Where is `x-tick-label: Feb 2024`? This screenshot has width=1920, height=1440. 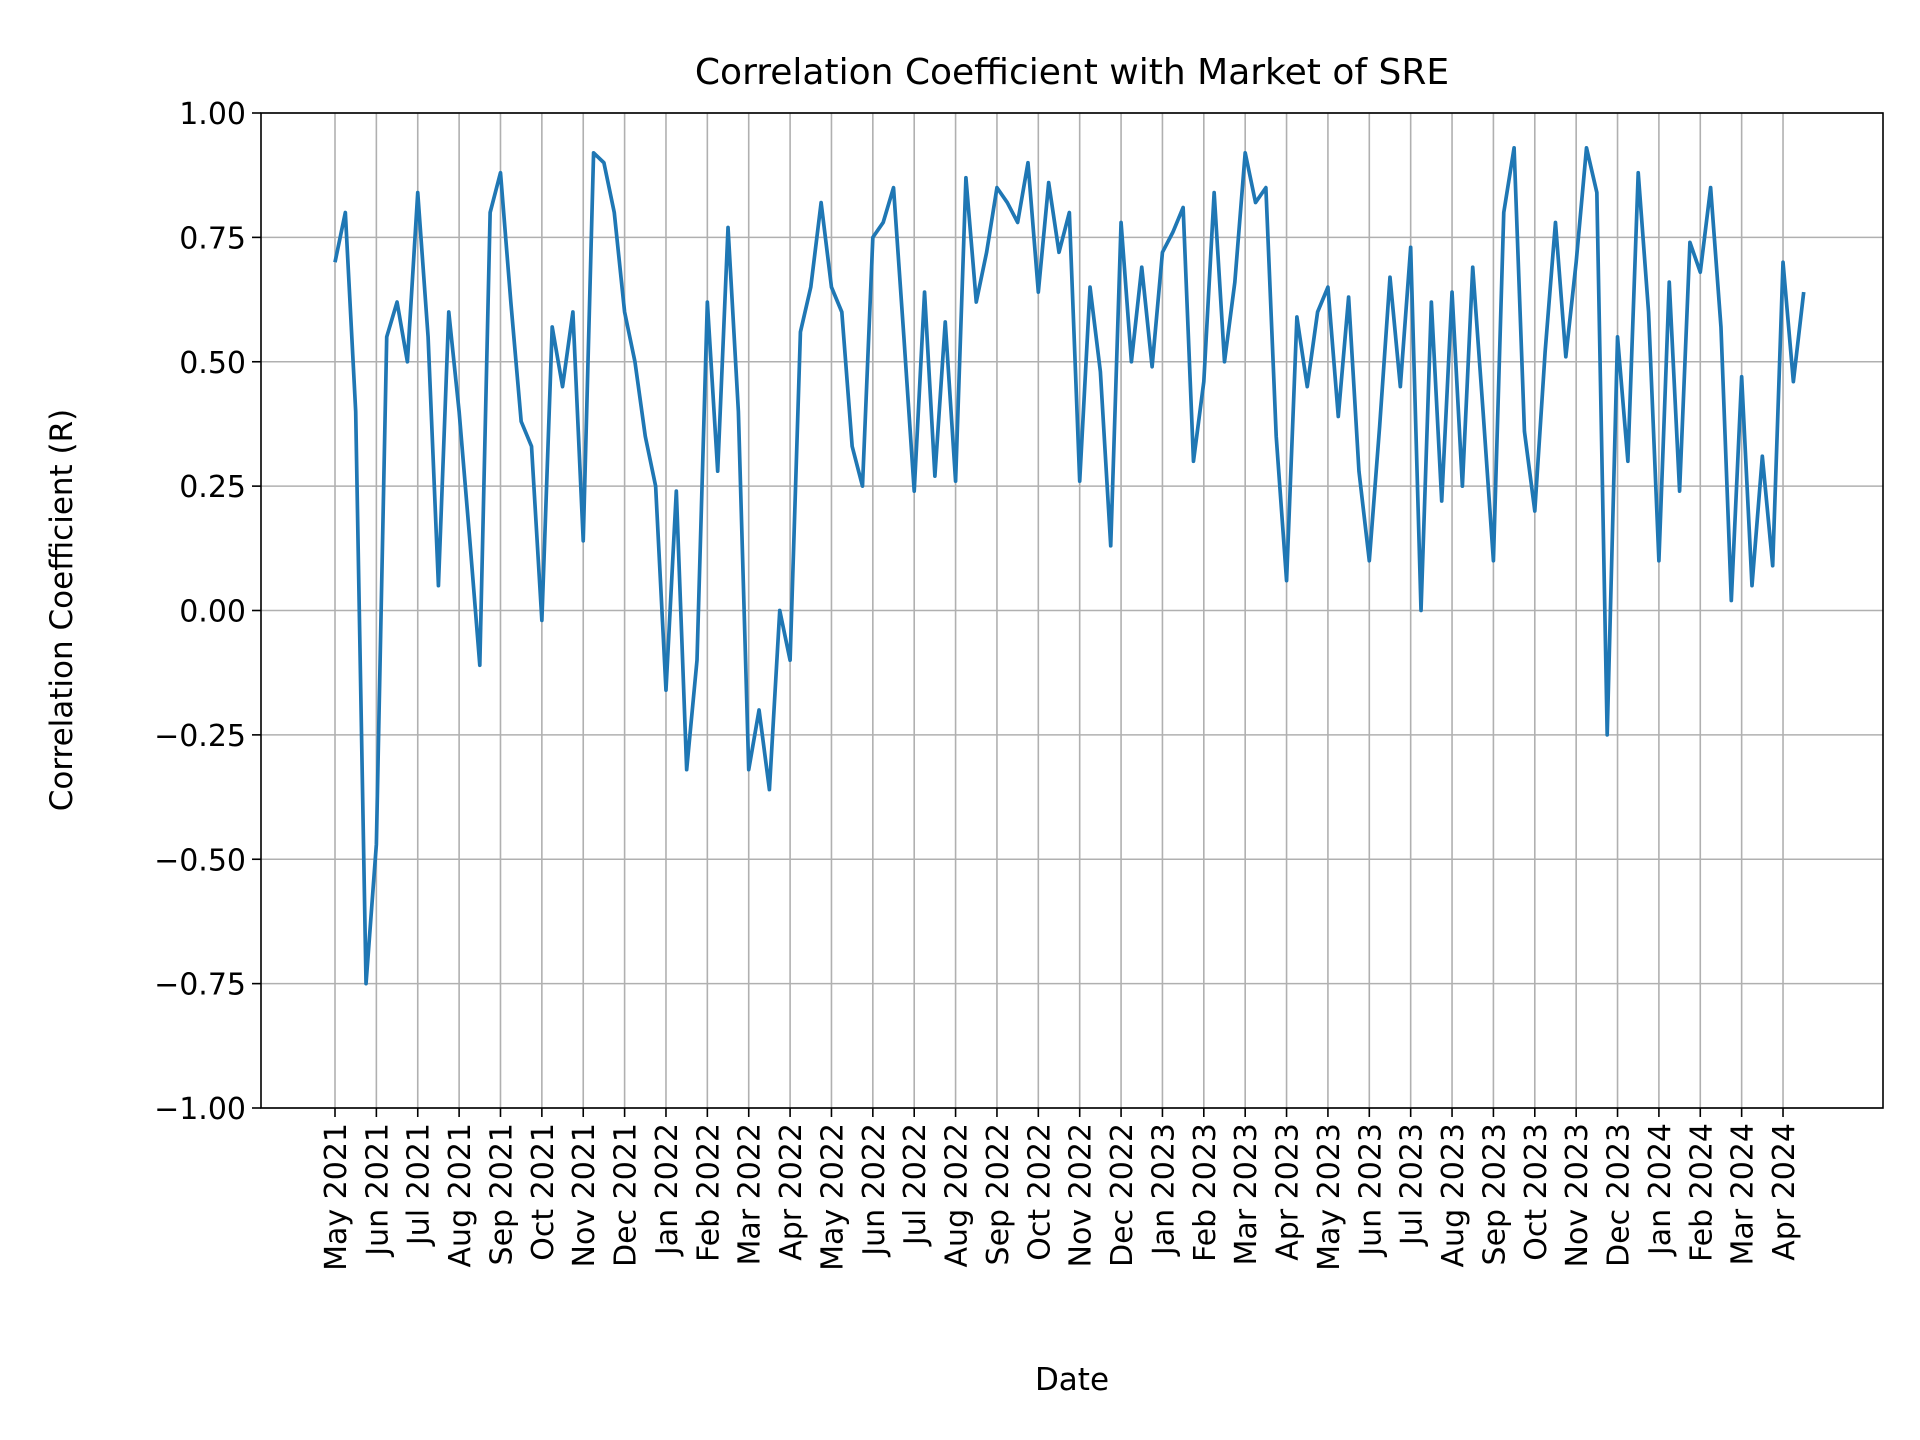 x-tick-label: Feb 2024 is located at coordinates (1701, 1192).